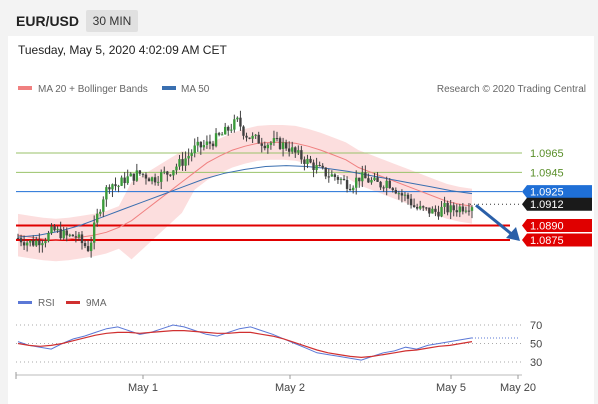 The height and width of the screenshot is (404, 598). Describe the element at coordinates (25, 302) in the screenshot. I see `rsi-legend-swatch` at that location.